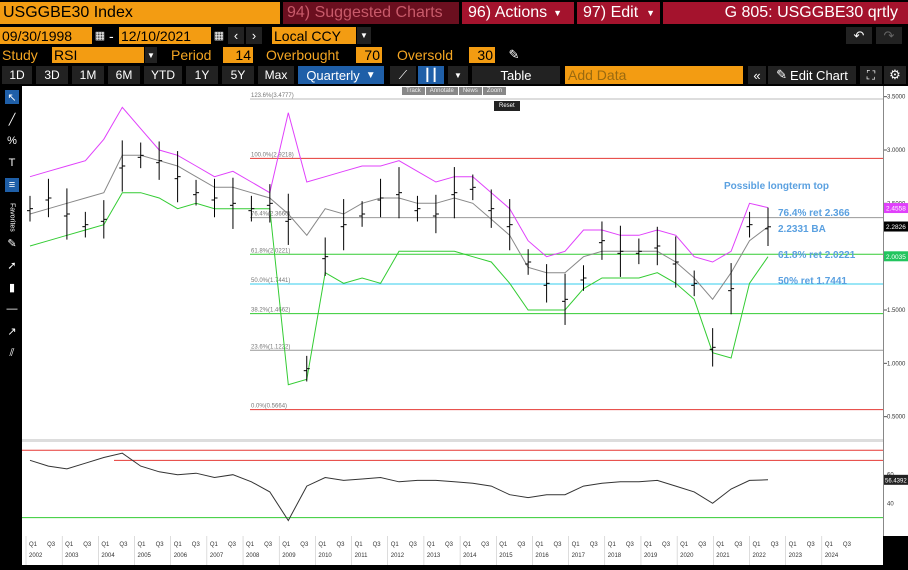 The image size is (908, 570). I want to click on period-1d-button: 1D, so click(17, 75).